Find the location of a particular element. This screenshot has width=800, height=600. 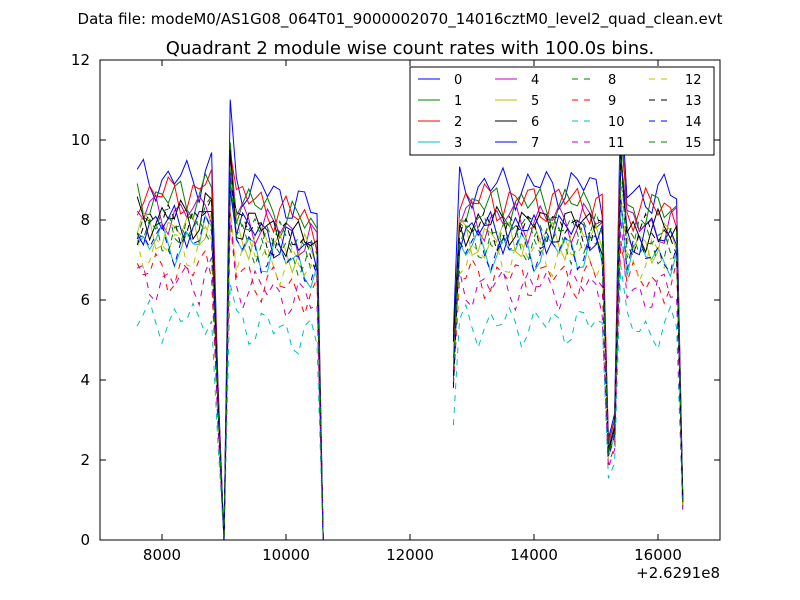

y-tick-label: 6 is located at coordinates (85, 300).